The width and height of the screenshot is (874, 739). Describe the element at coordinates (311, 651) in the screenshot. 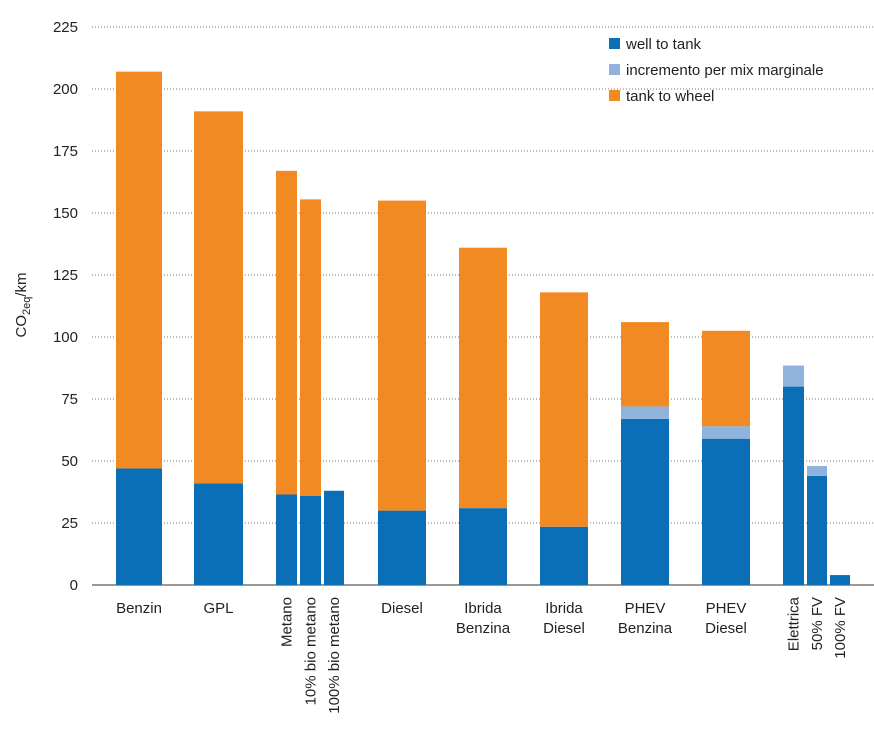

I see `x-tick-label: 10% bio metano` at that location.